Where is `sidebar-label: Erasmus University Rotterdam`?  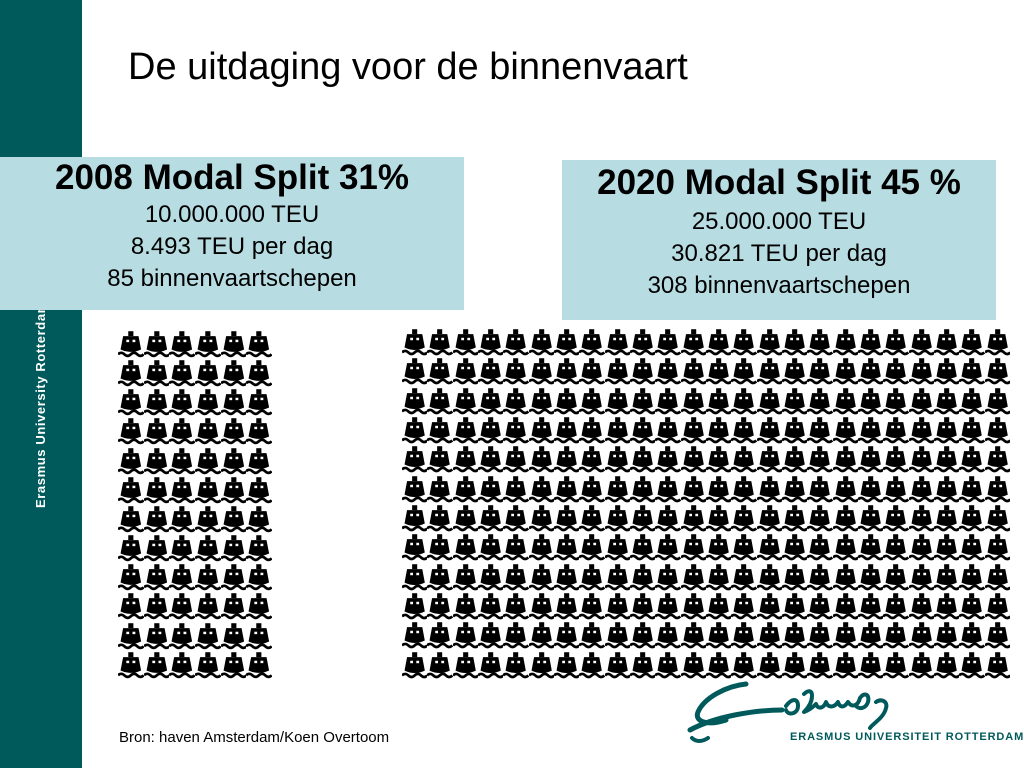
sidebar-label: Erasmus University Rotterdam is located at coordinates (40, 408).